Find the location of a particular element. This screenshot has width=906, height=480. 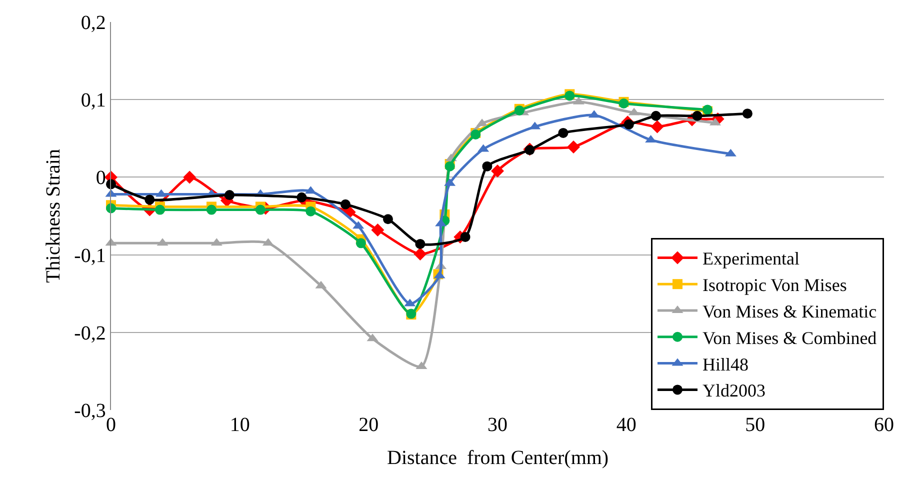

x-tick-label: 40 is located at coordinates (626, 425).